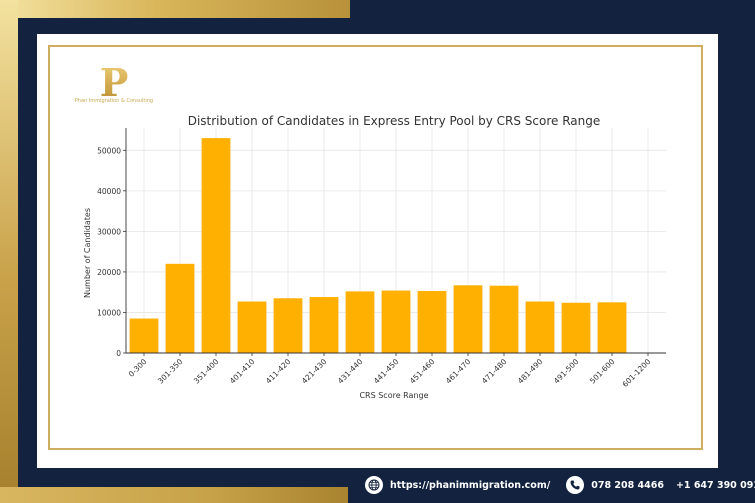  I want to click on y-tick-label: 30000, so click(109, 231).